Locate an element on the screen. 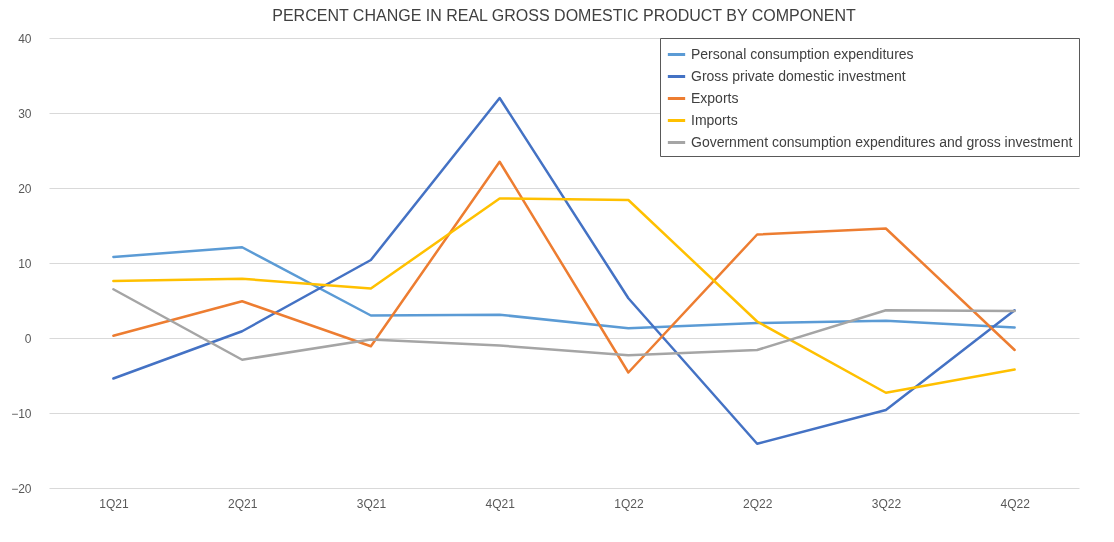  y-tick-label: 40 is located at coordinates (25, 38).